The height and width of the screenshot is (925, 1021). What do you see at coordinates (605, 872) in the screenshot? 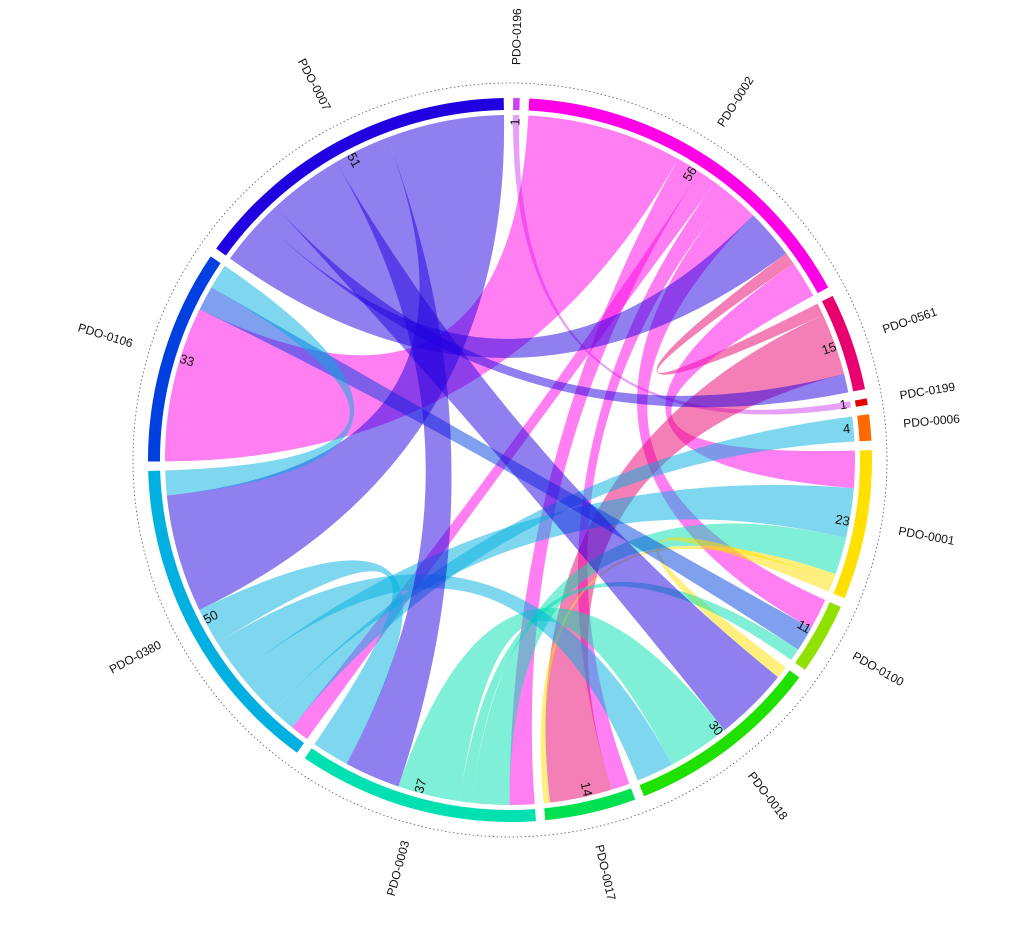
I see `sector-name-label: PDO-0017` at bounding box center [605, 872].